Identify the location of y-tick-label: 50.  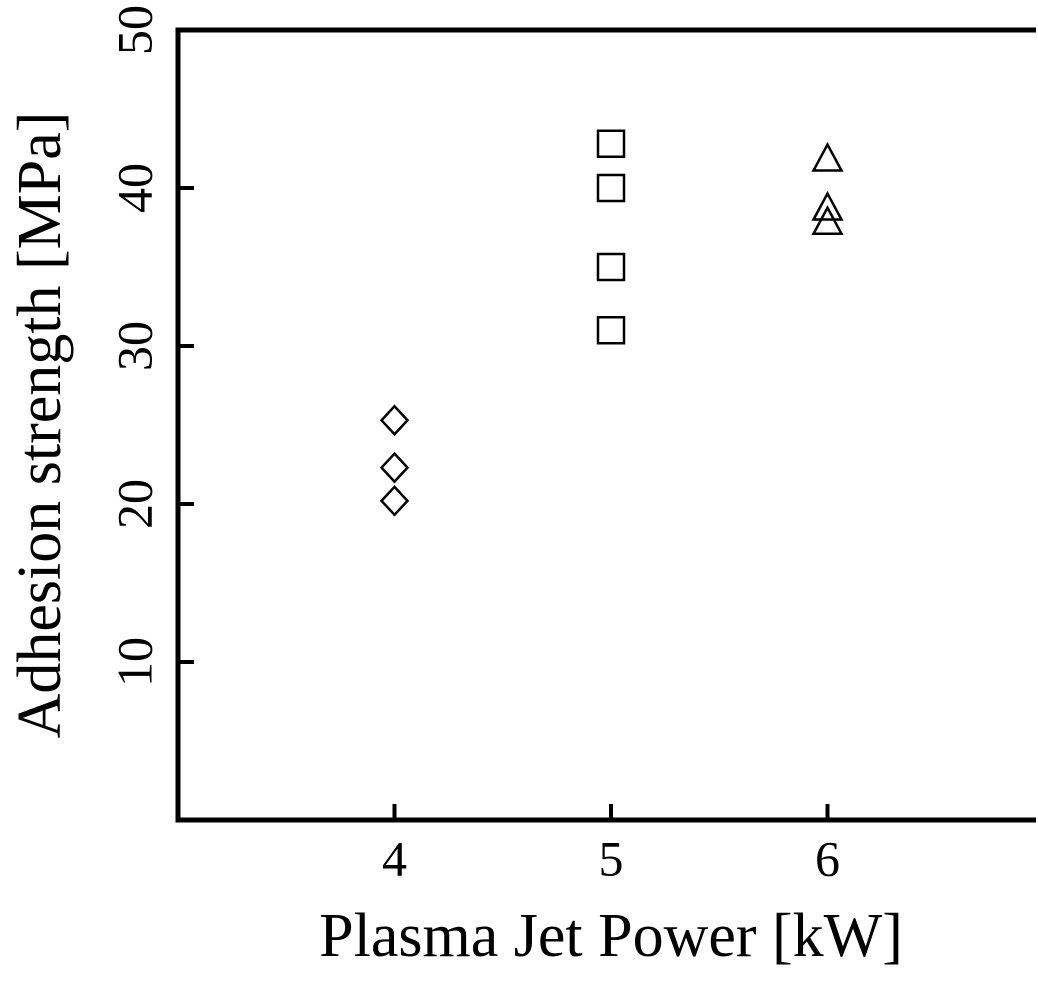
(134, 30).